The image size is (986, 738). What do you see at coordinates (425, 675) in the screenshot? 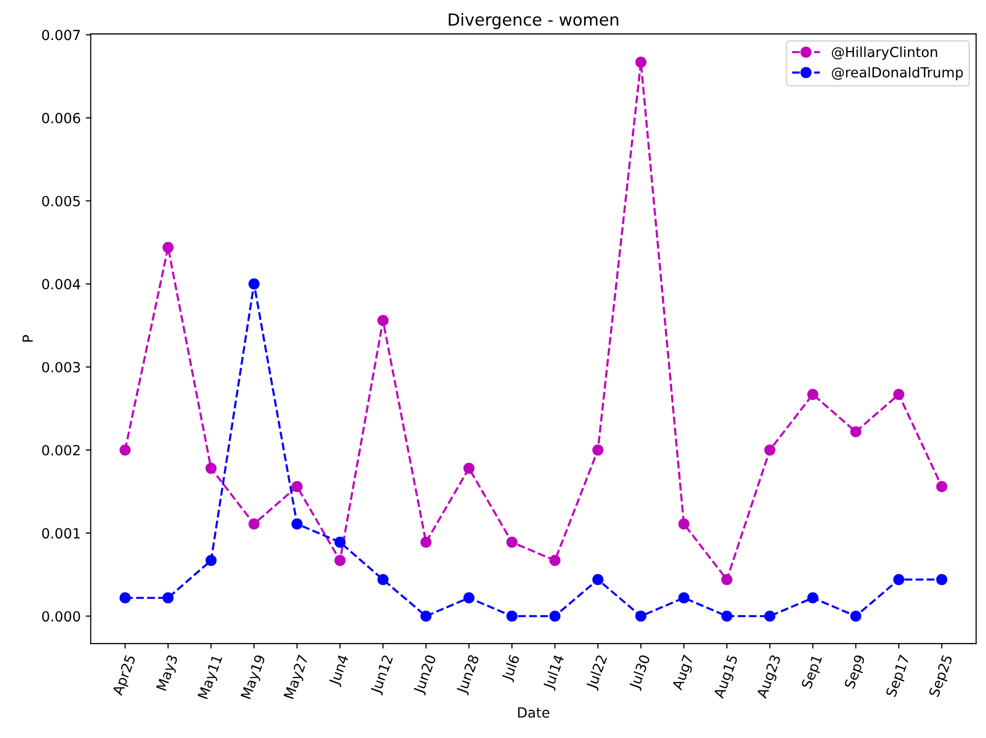
I see `x-tick-label: Jun20` at bounding box center [425, 675].